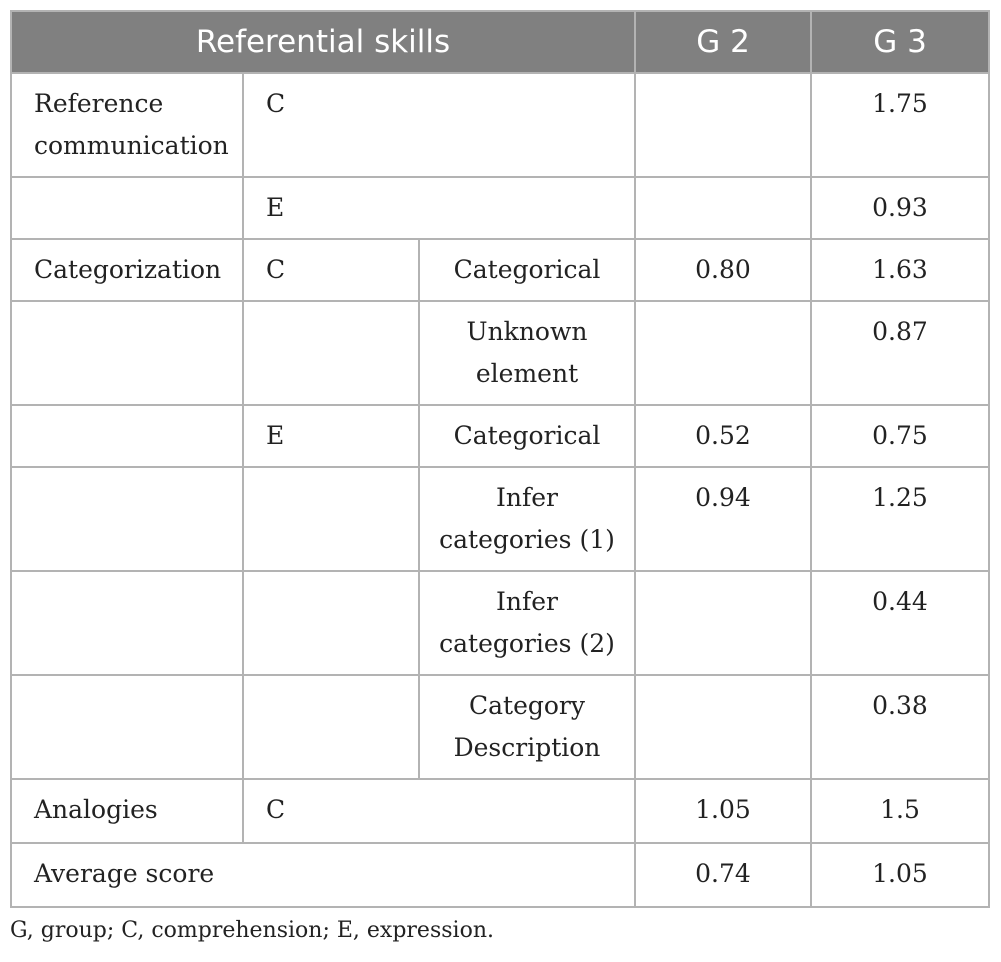 This screenshot has width=1001, height=962. I want to click on g3-cell: 0.87, so click(900, 353).